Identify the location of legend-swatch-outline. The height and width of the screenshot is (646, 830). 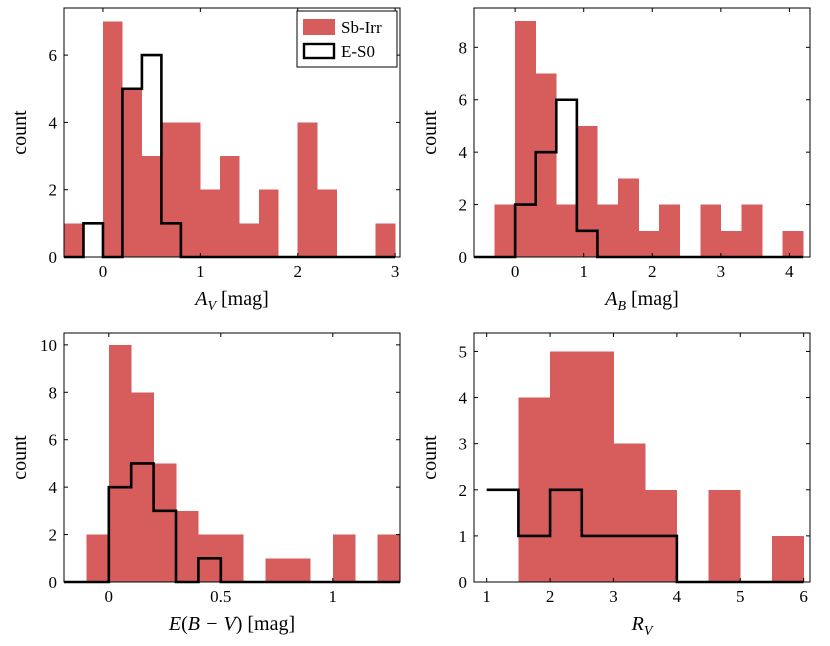
(319, 51).